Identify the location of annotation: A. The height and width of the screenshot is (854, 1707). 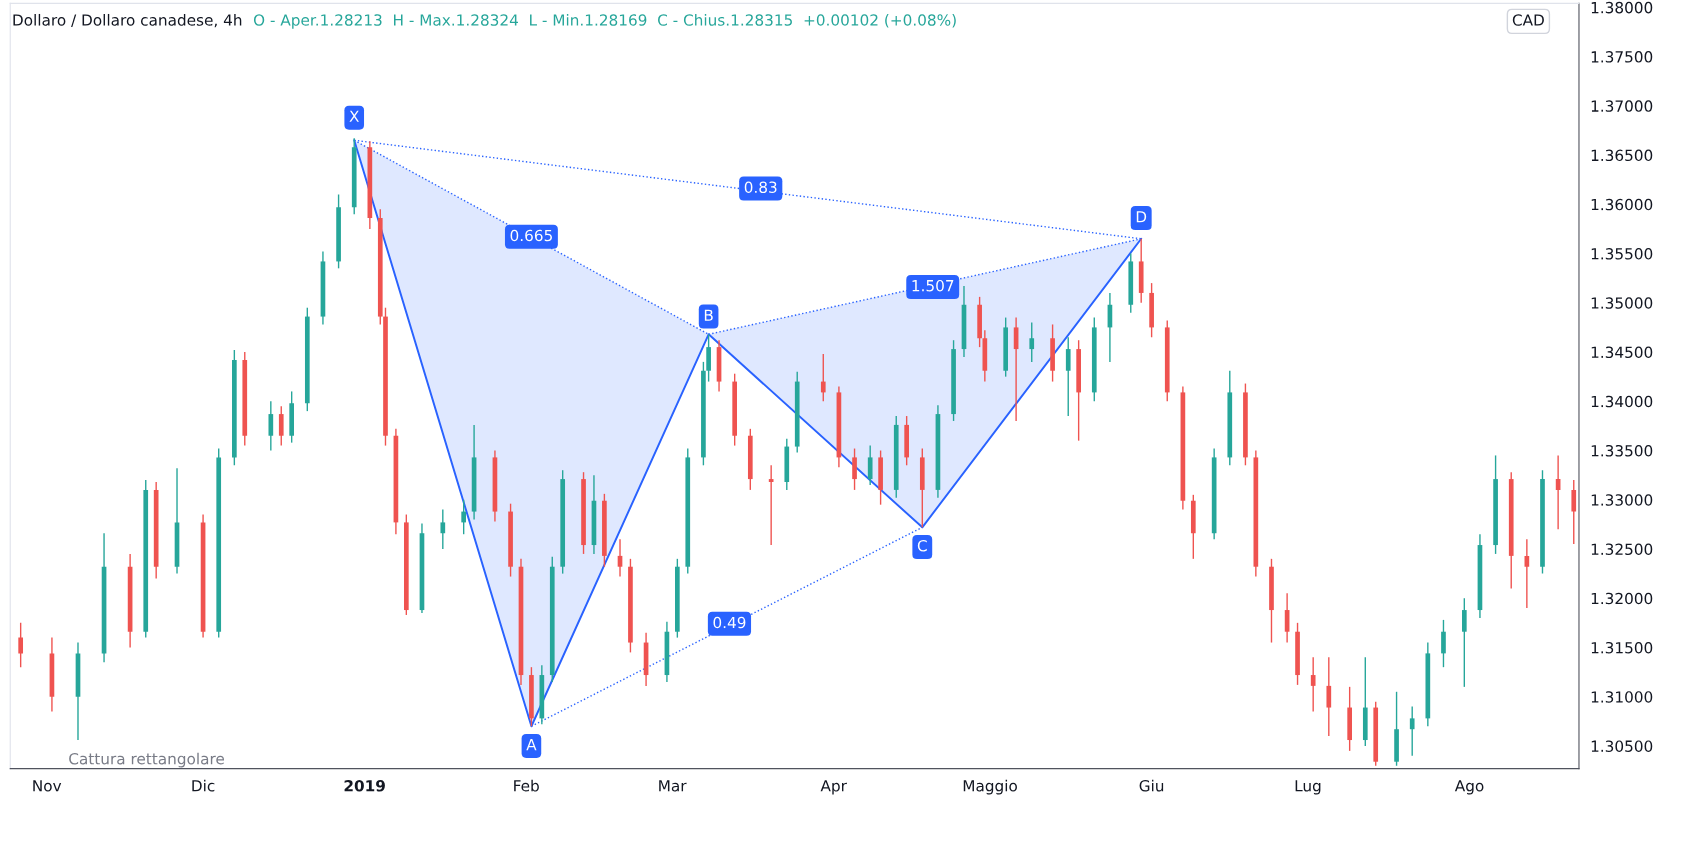
(531, 745).